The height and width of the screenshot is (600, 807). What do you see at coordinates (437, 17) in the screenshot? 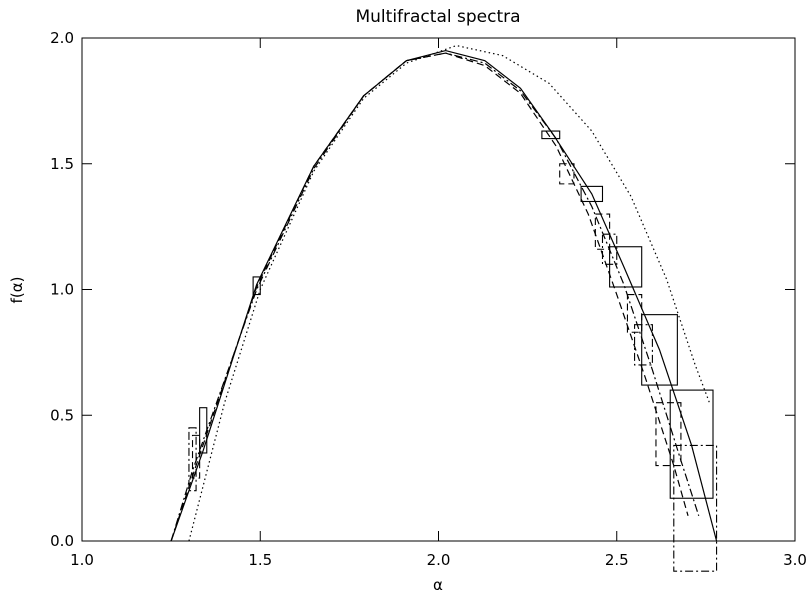
I see `chart-title: Multifractal spectra` at bounding box center [437, 17].